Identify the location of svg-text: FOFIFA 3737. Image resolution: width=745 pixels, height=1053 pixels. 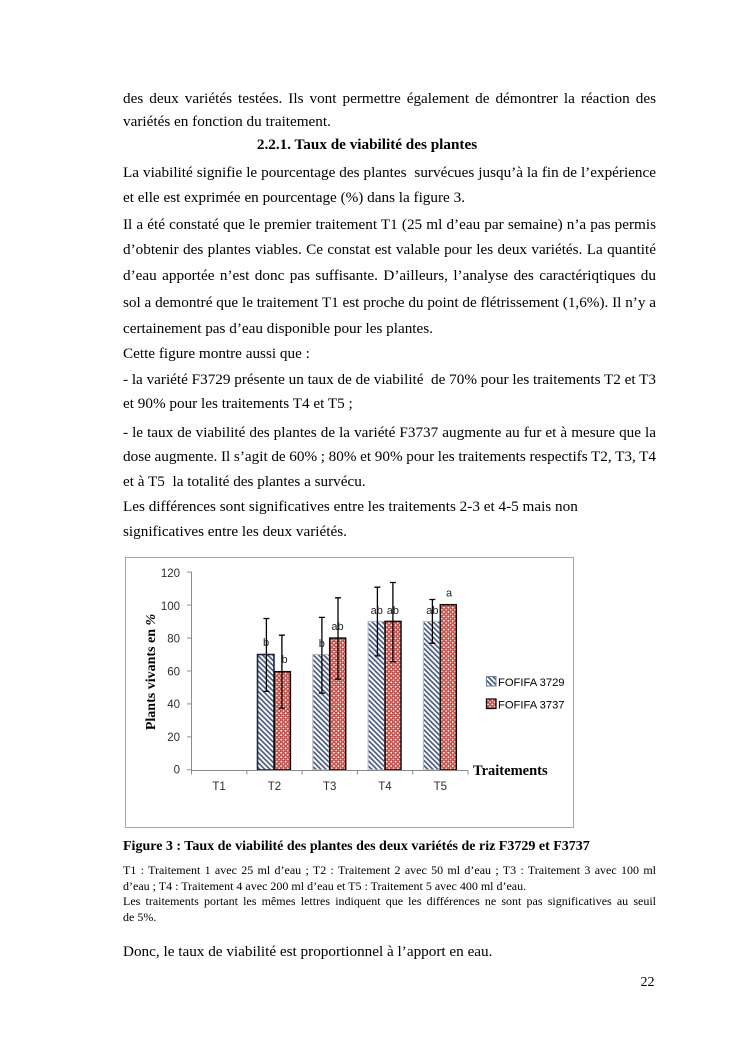
(531, 706).